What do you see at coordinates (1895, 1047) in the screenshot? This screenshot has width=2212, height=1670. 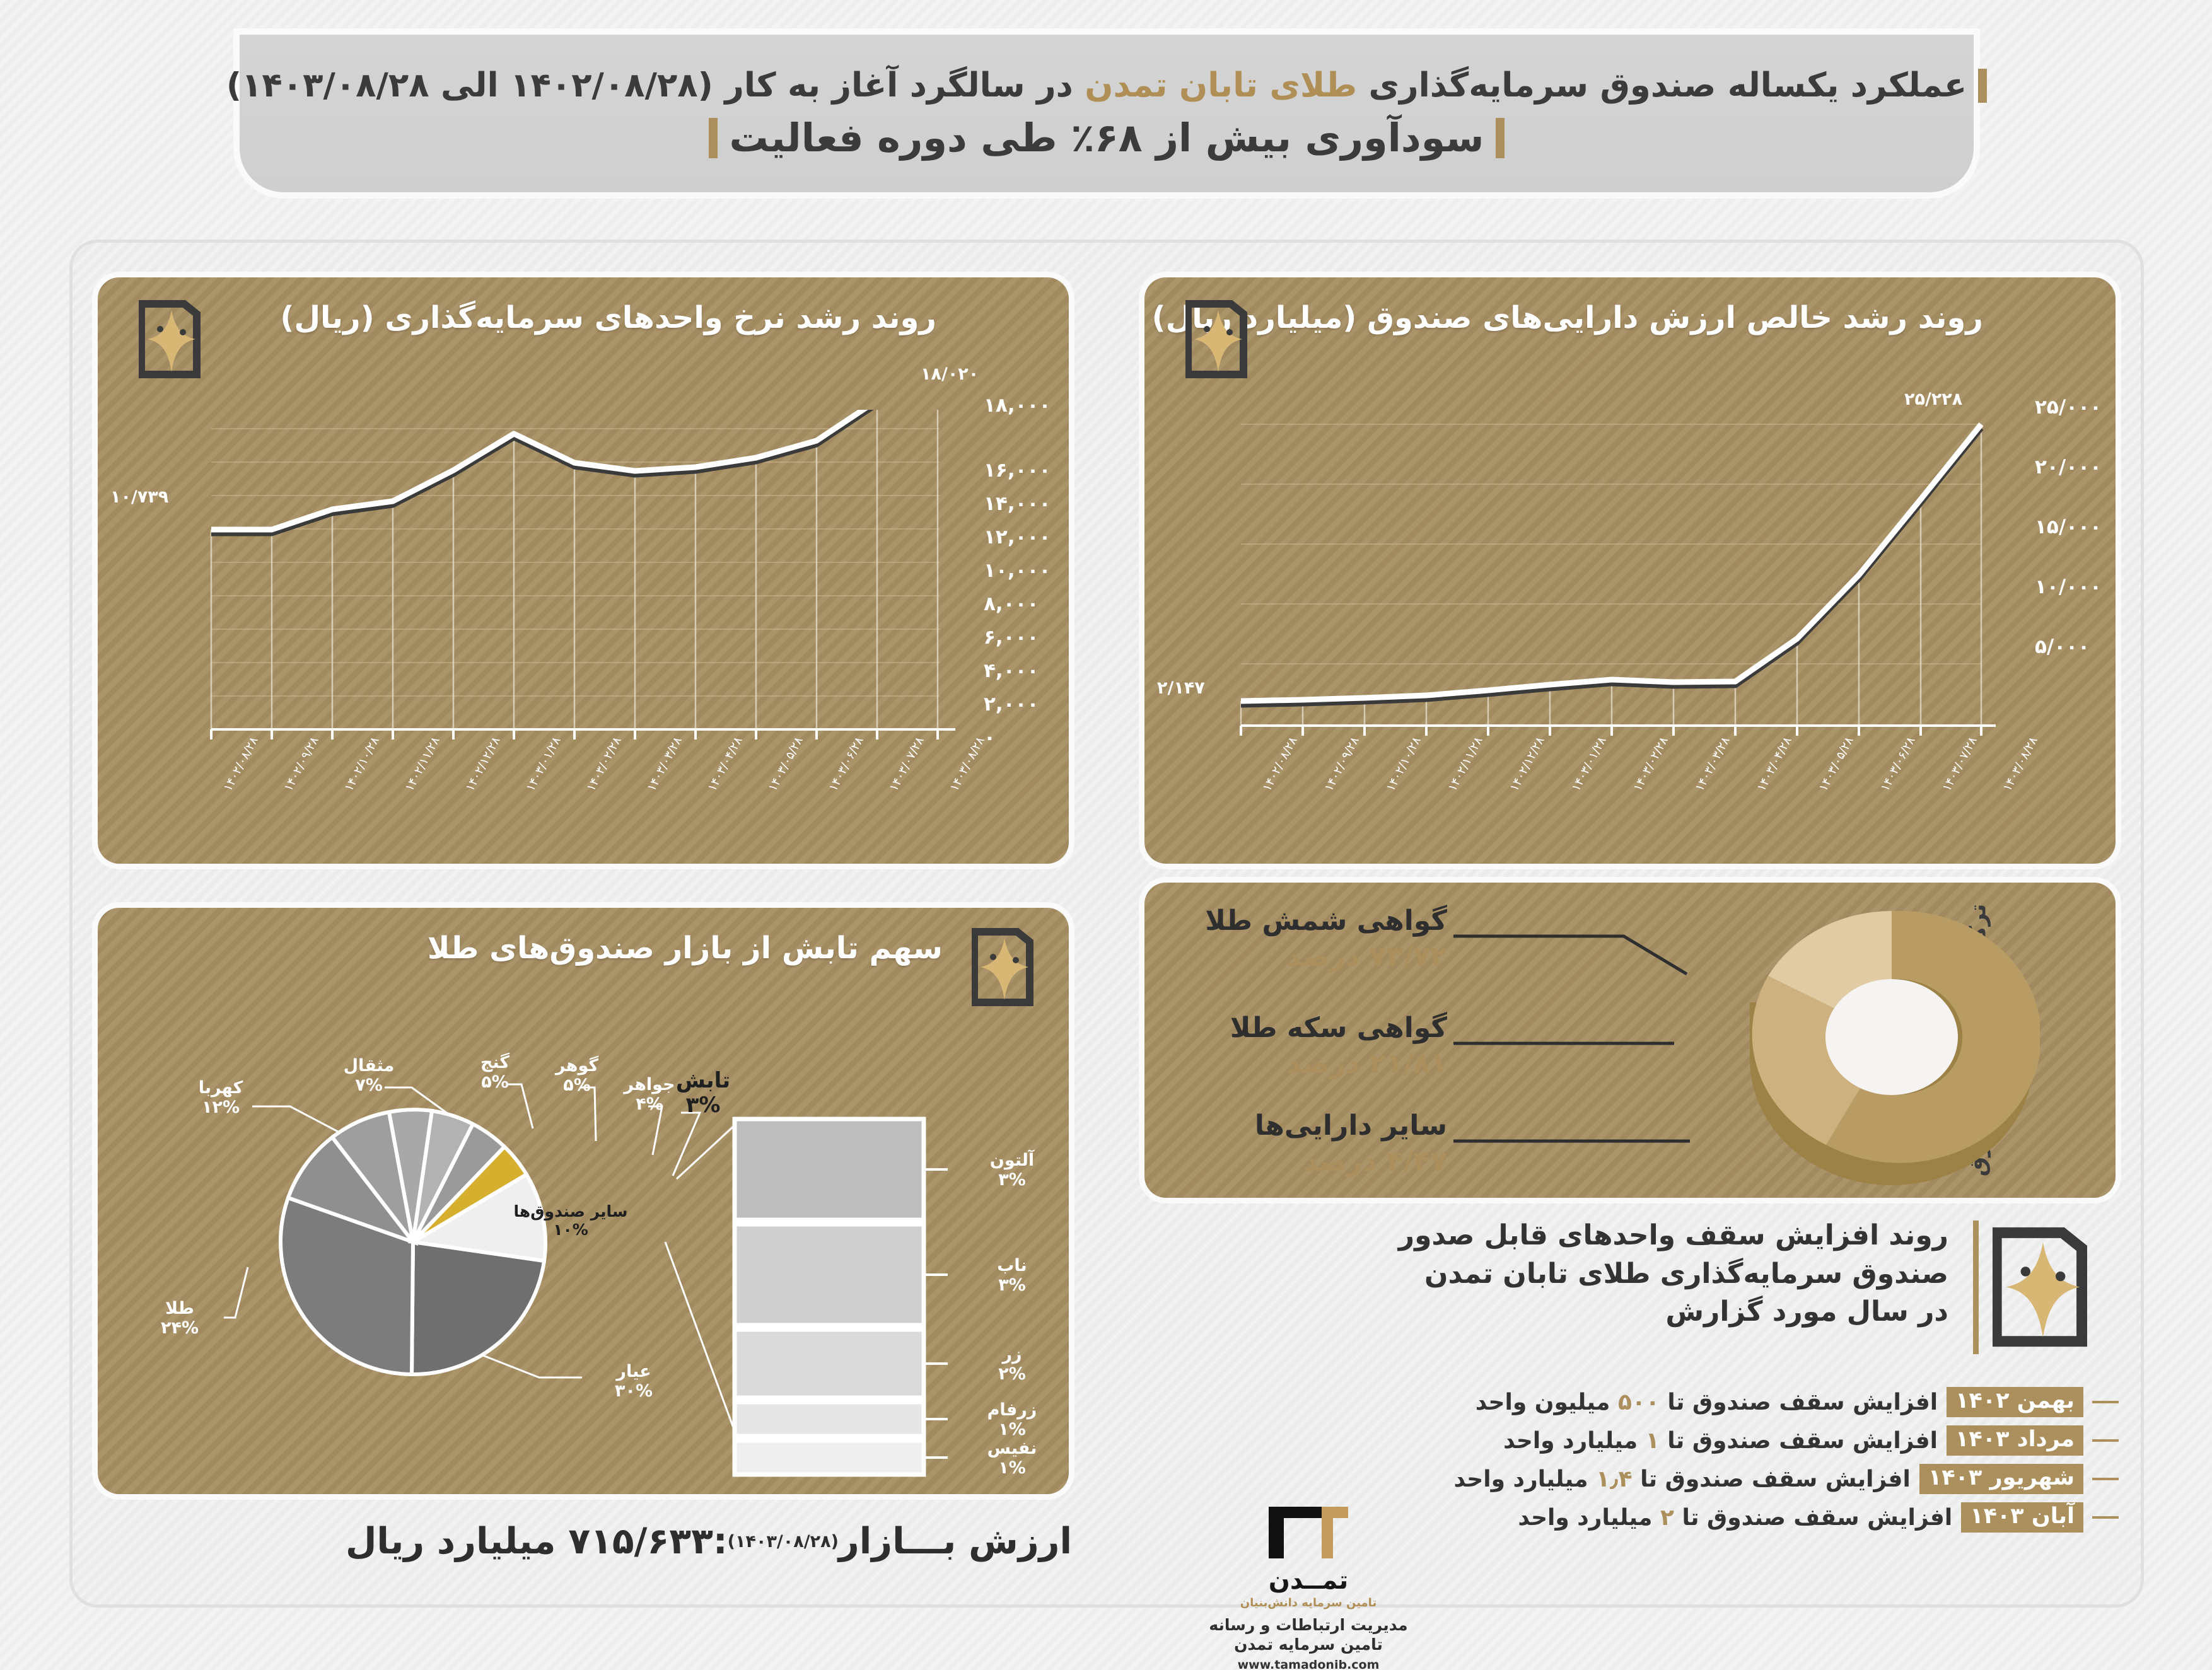 I see `donut-chart-svg` at bounding box center [1895, 1047].